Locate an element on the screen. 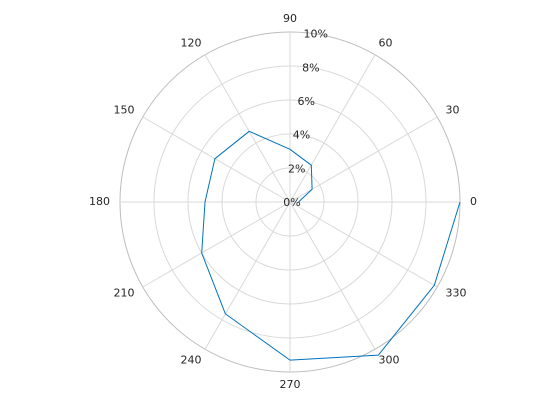 This screenshot has height=420, width=560. theta-tick-label: 270 is located at coordinates (290, 384).